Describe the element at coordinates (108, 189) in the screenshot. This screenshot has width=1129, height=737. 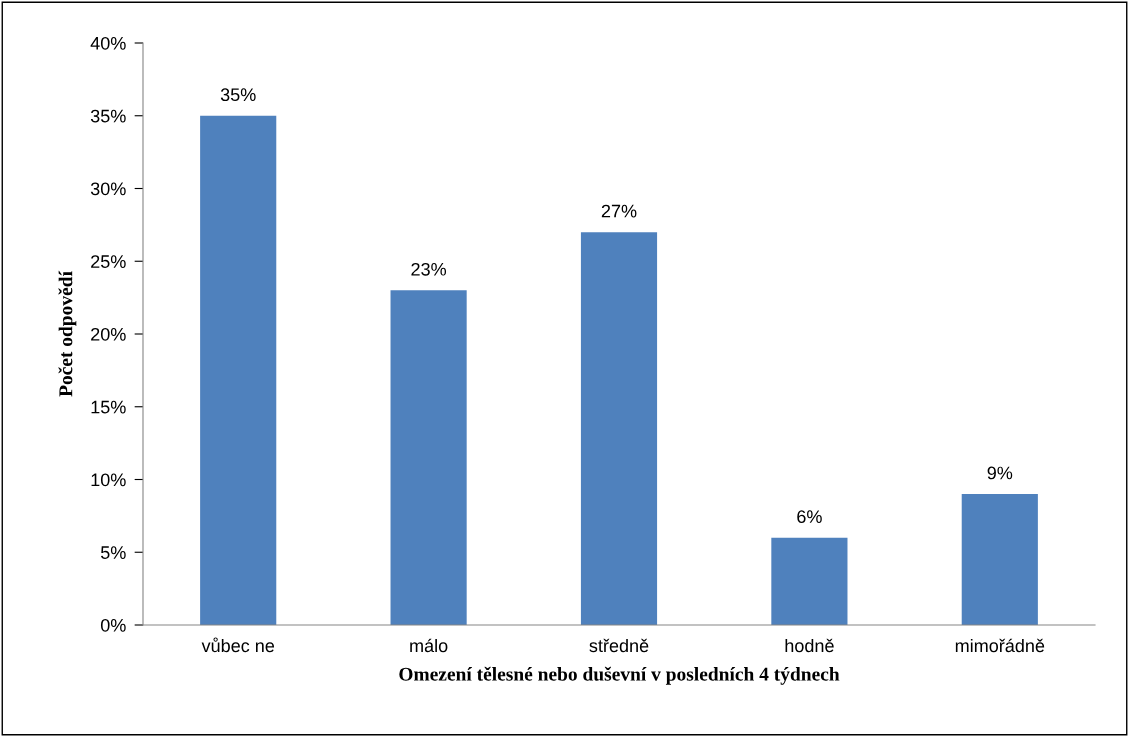
I see `y-tick-label: 30%` at that location.